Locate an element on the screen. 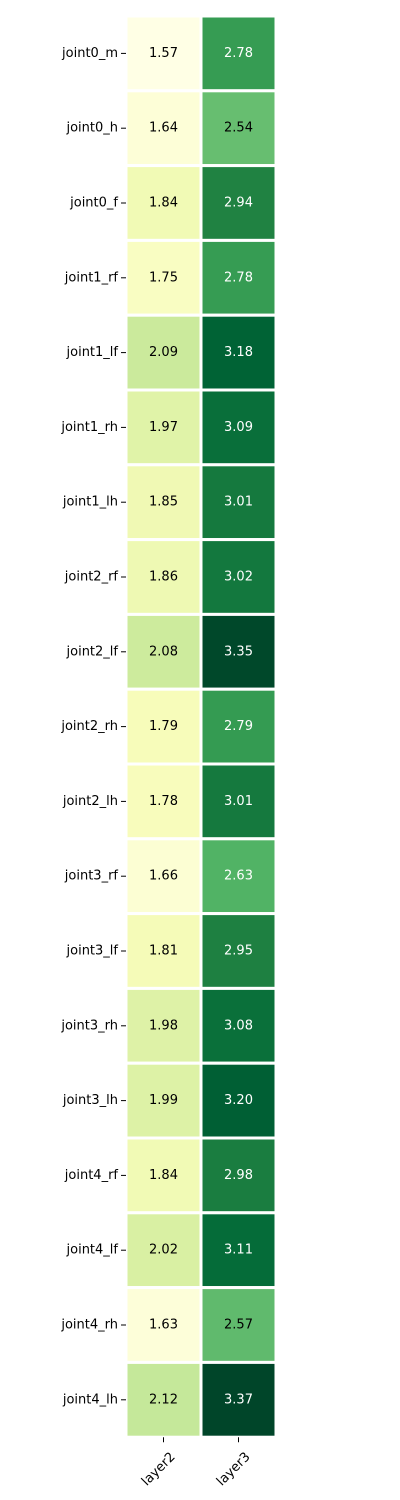  cell-value-label: 1.79 is located at coordinates (163, 726).